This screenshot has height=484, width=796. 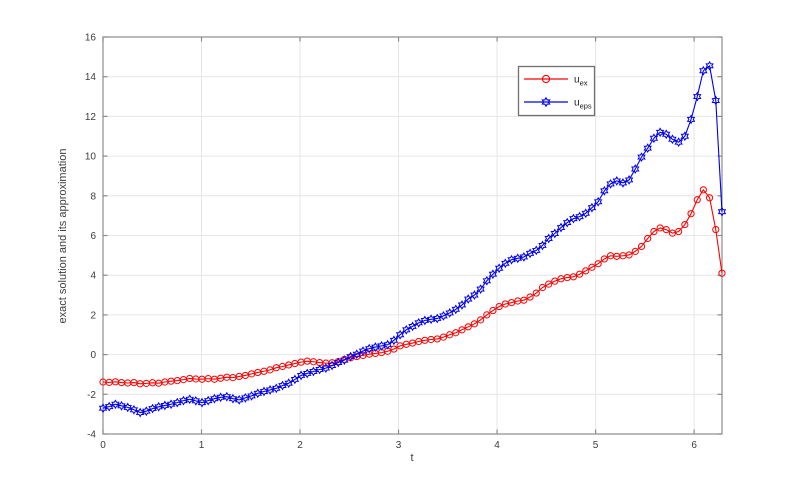 What do you see at coordinates (399, 445) in the screenshot?
I see `x-tick-label: 3` at bounding box center [399, 445].